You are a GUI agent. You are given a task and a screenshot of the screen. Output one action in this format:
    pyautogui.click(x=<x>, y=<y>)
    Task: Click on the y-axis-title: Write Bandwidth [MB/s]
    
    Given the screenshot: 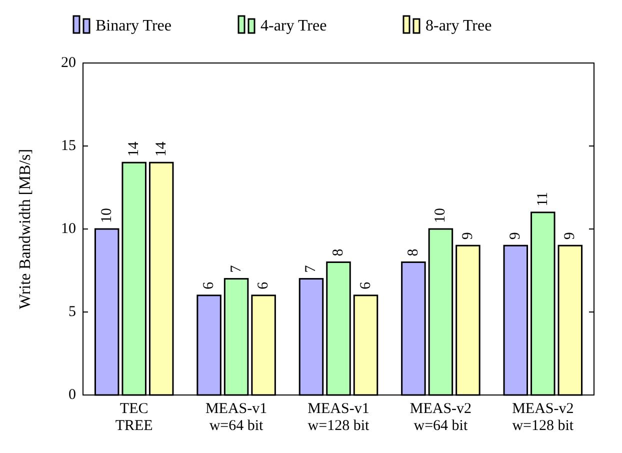 What is the action you would take?
    pyautogui.click(x=25, y=229)
    